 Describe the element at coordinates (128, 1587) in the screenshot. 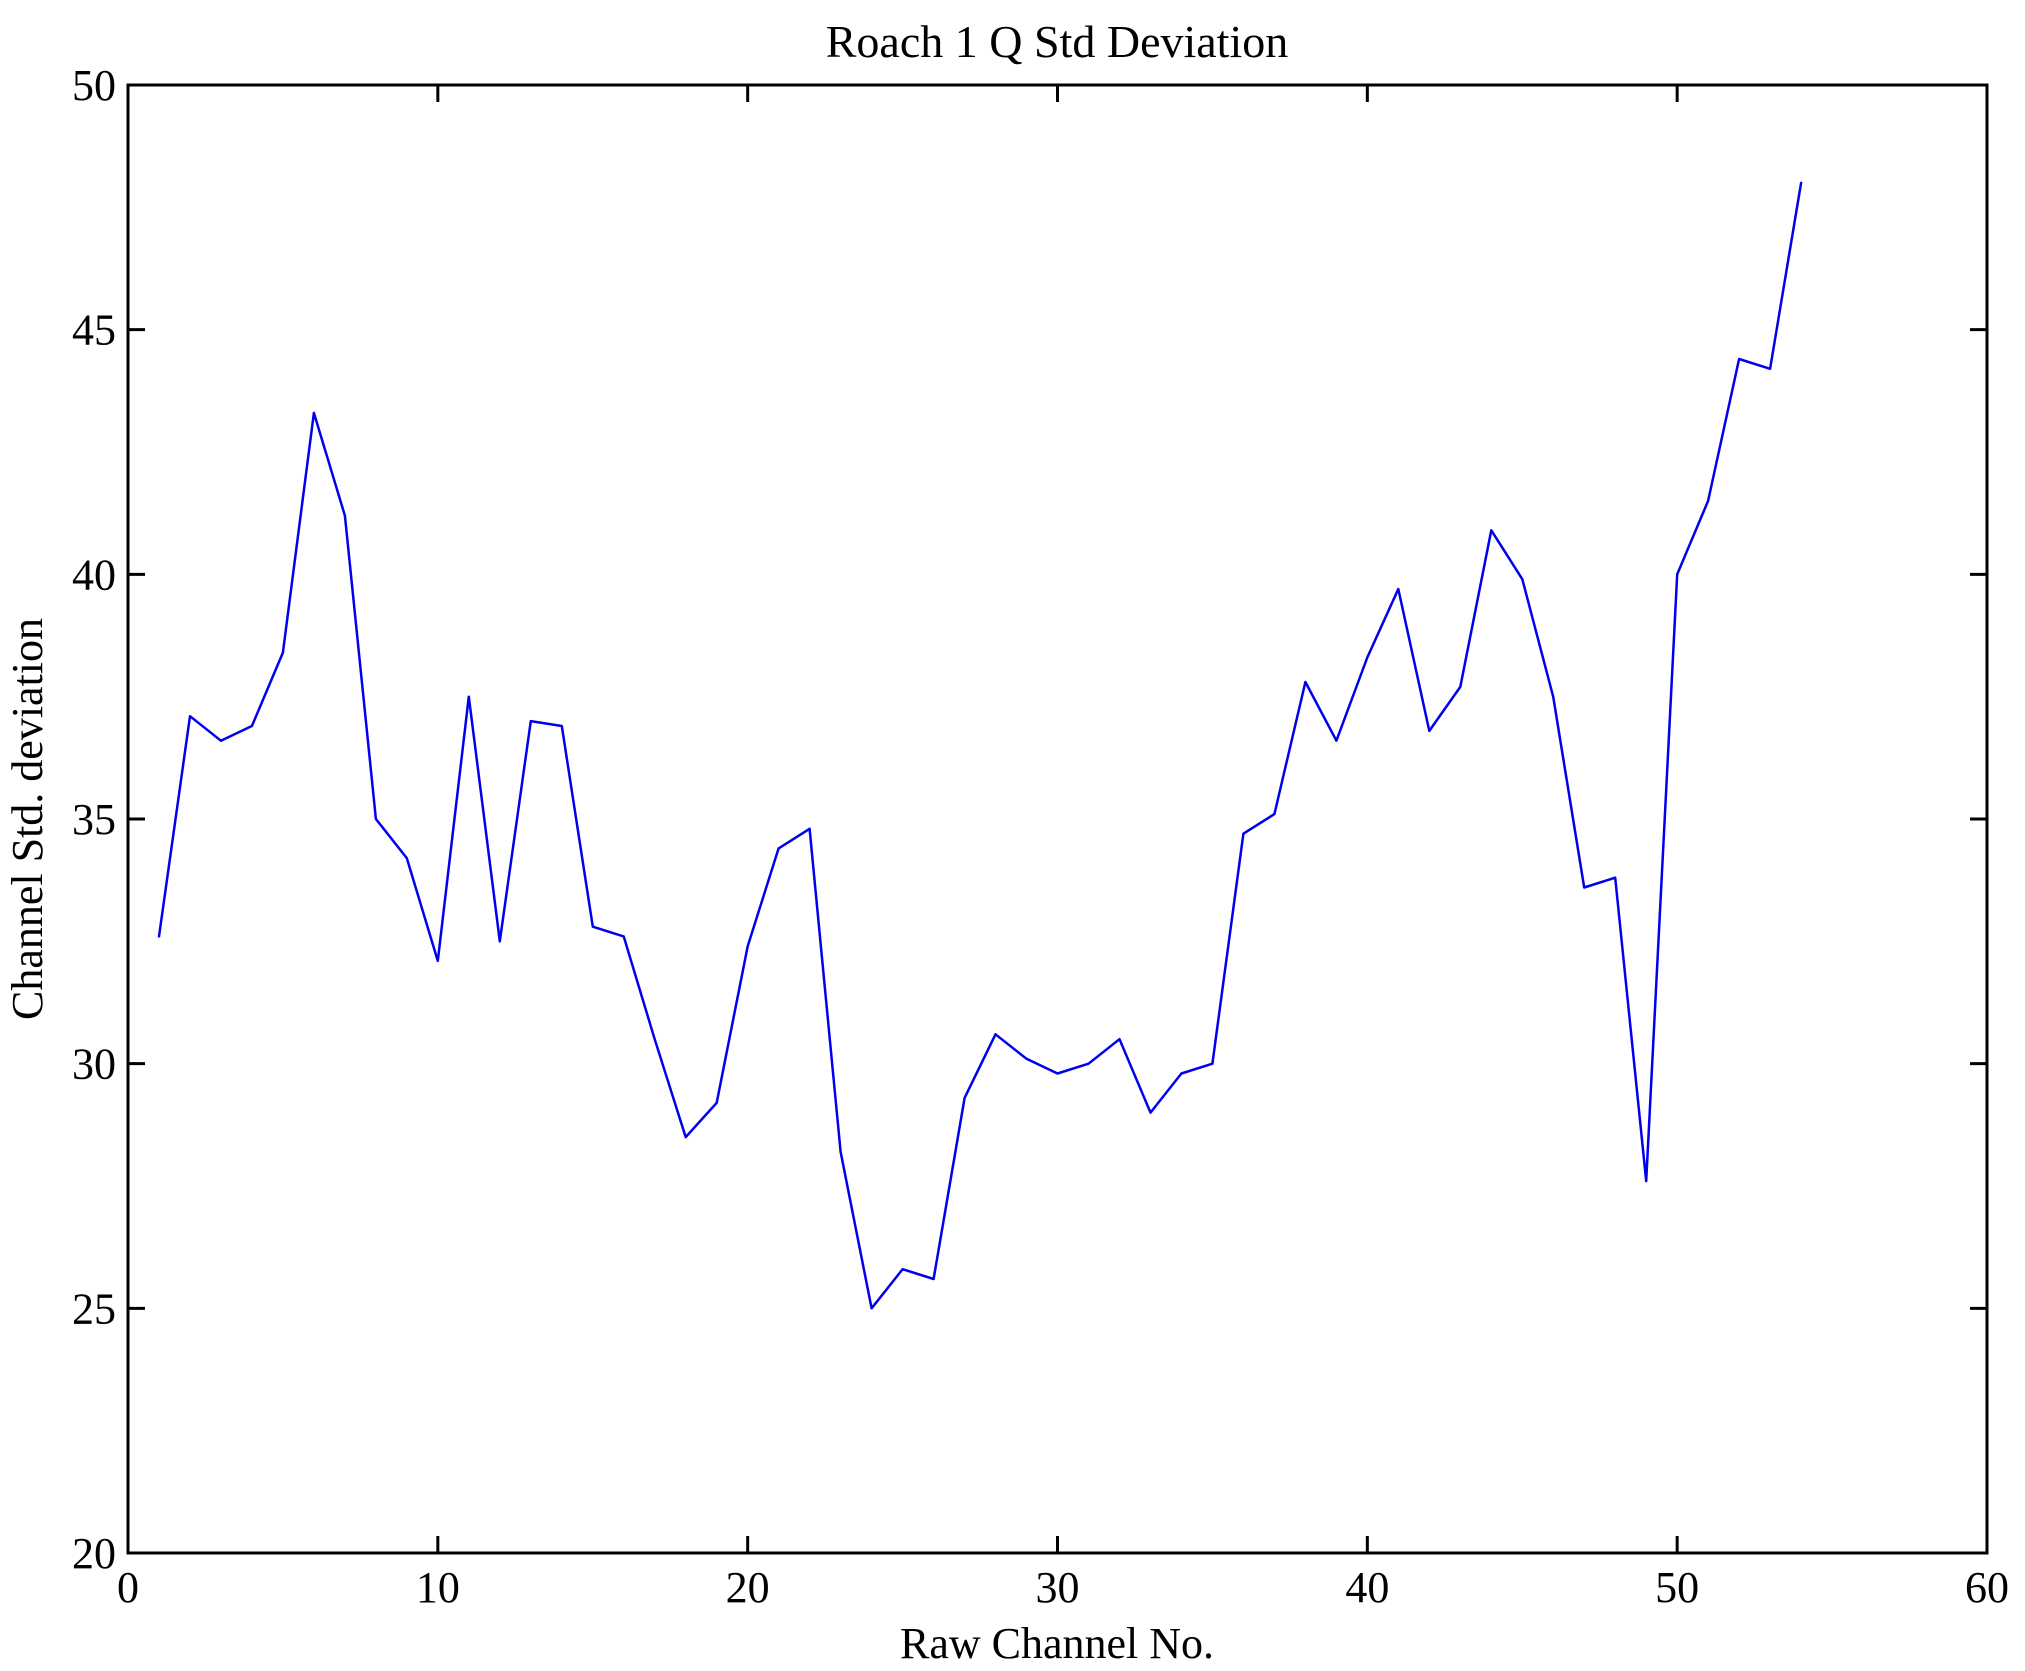

I see `tick-label: 0` at that location.